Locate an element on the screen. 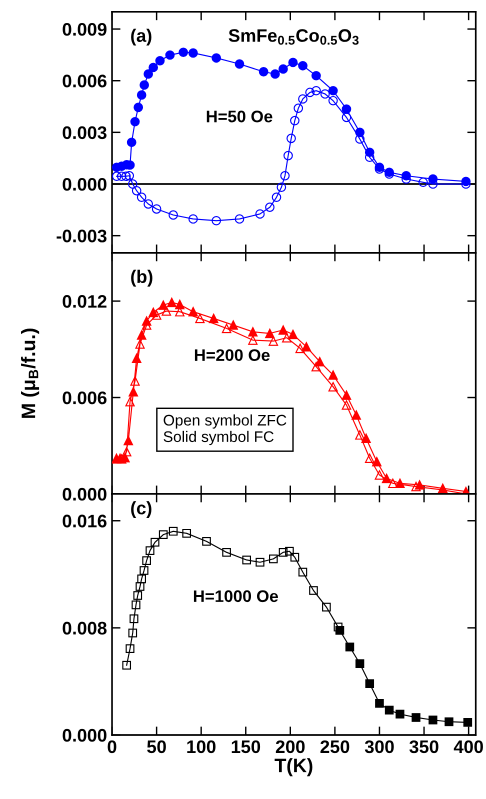 The image size is (486, 799). y-tick-label: 0.003 is located at coordinates (84, 133).